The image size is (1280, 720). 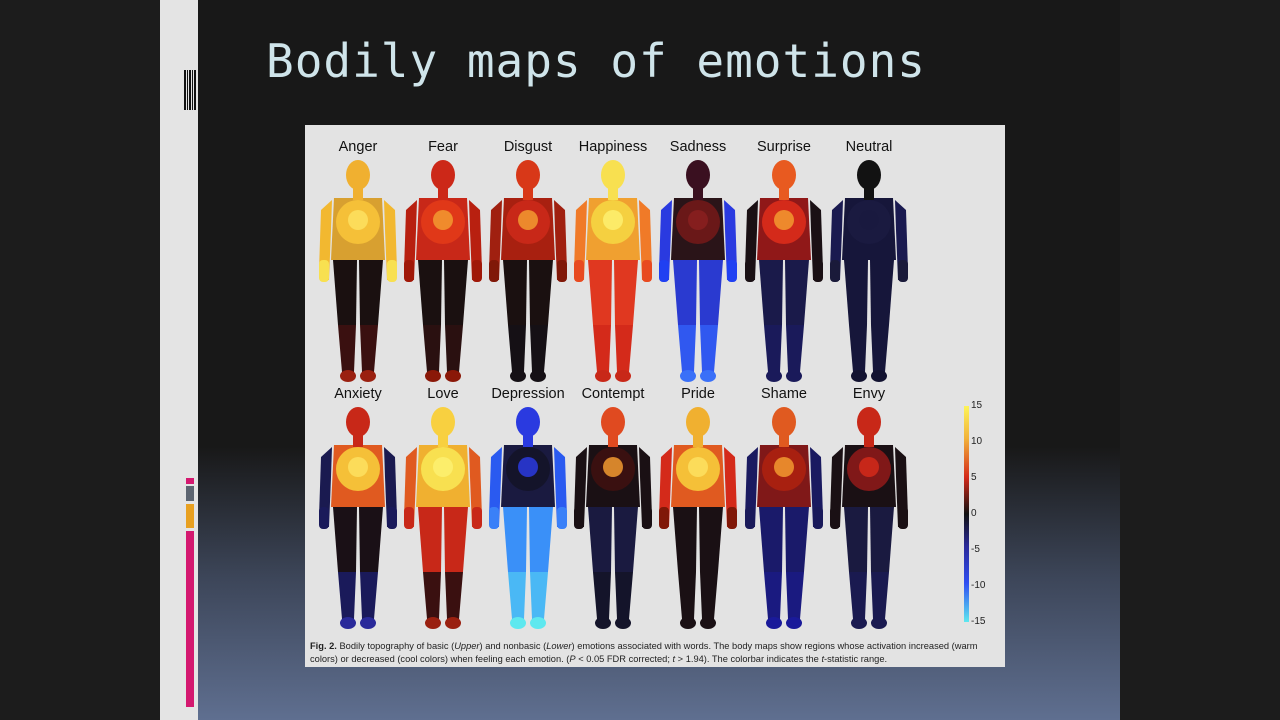 I want to click on colorbar-tick-label: 15, so click(x=977, y=405).